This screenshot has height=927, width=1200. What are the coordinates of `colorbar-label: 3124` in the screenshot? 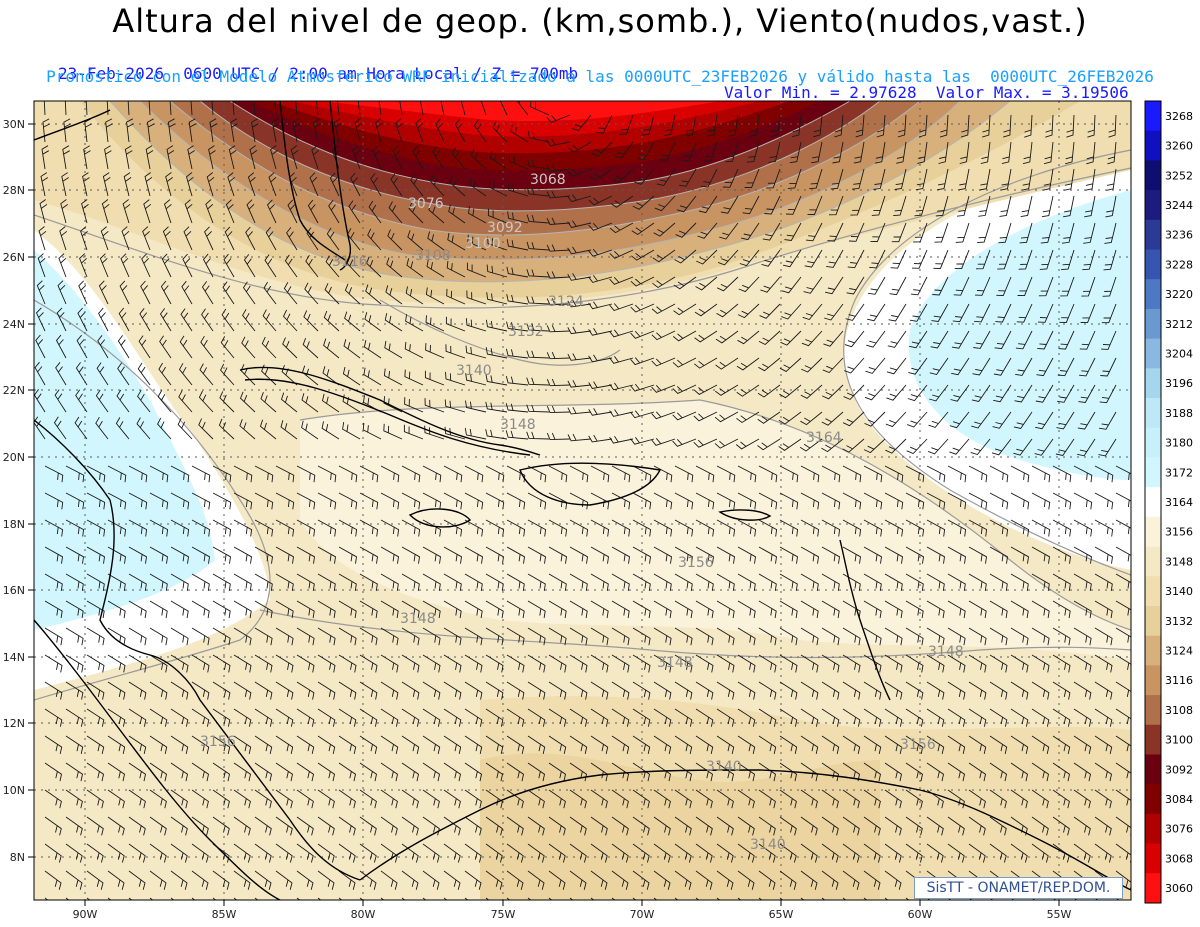 It's located at (1179, 651).